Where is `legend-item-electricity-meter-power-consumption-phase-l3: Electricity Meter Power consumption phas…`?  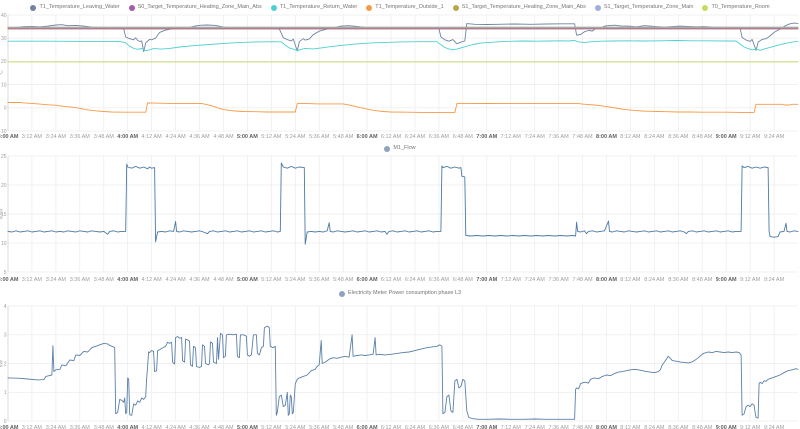
legend-item-electricity-meter-power-consumption-phase-l3: Electricity Meter Power consumption phas… is located at coordinates (400, 293).